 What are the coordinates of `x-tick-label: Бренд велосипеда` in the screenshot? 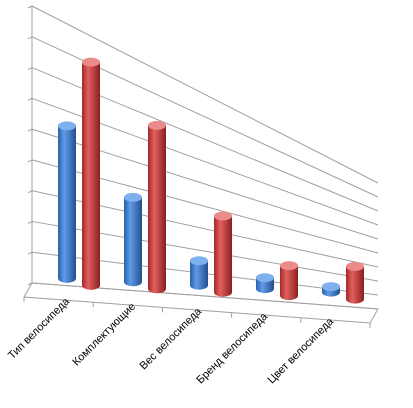 It's located at (232, 348).